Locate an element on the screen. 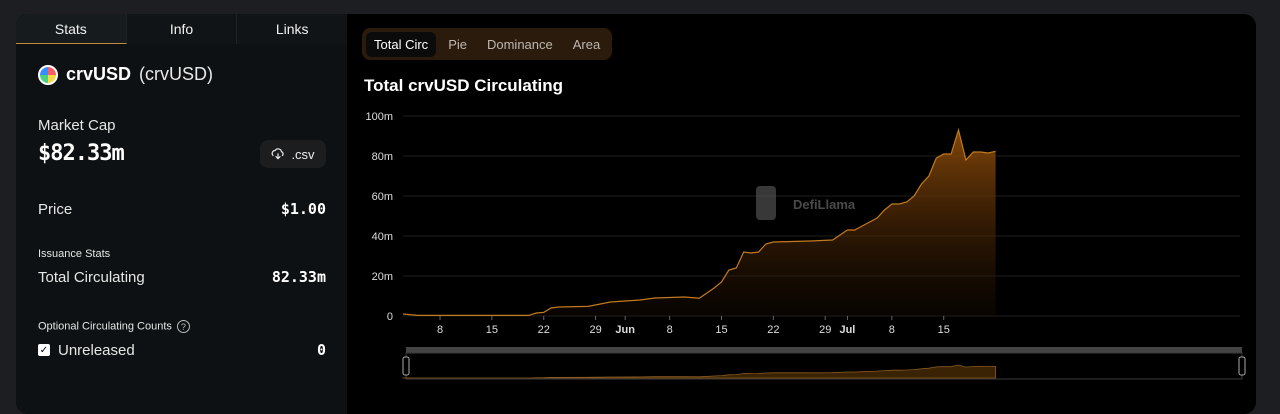  price-label: Price is located at coordinates (55, 209).